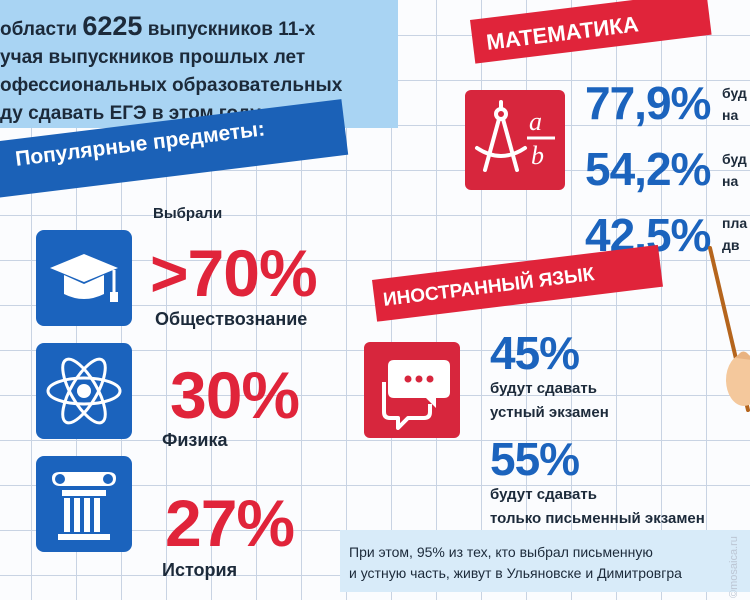  I want to click on intro-line3: офессиональных образовательных, so click(171, 85).